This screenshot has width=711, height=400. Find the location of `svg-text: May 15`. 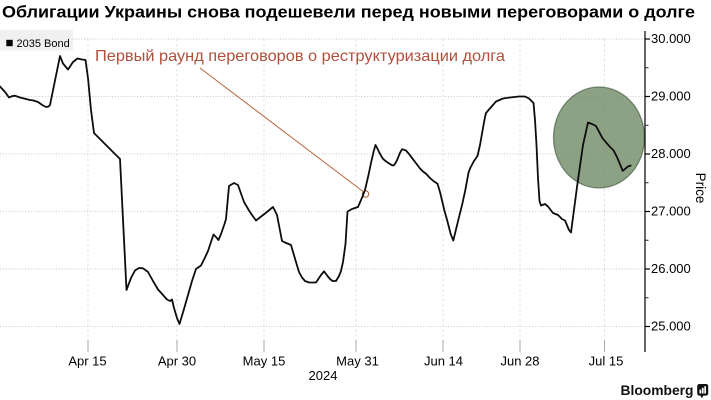

svg-text: May 15 is located at coordinates (264, 361).